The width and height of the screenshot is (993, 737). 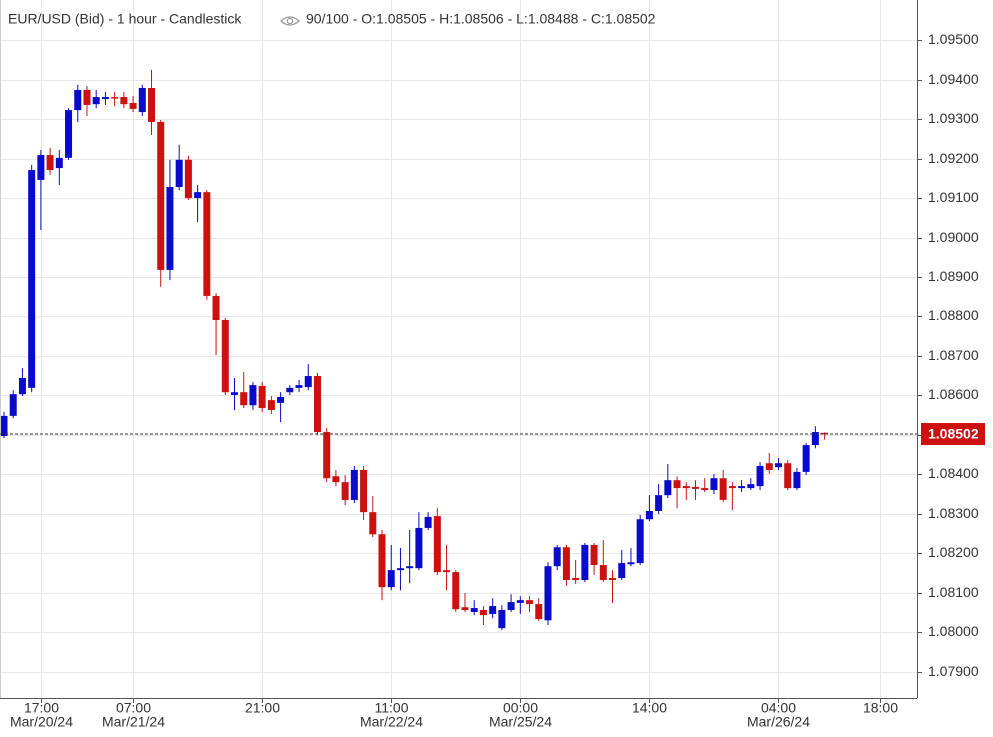 What do you see at coordinates (133, 722) in the screenshot?
I see `x-date-label: Mar/21/24` at bounding box center [133, 722].